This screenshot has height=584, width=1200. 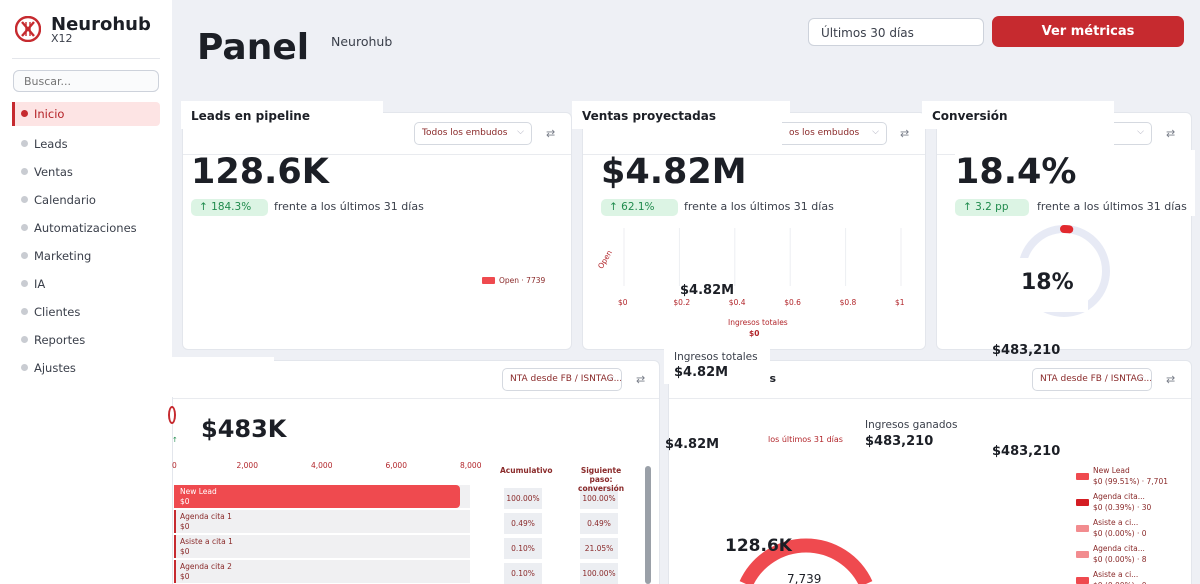 I want to click on sales-chart-grid, so click(x=762, y=257).